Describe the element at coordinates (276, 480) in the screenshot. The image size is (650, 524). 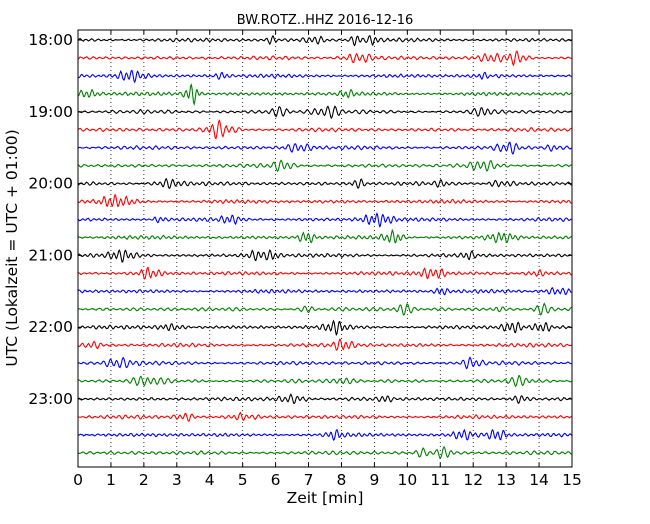
I see `x-tick-label: 6` at that location.